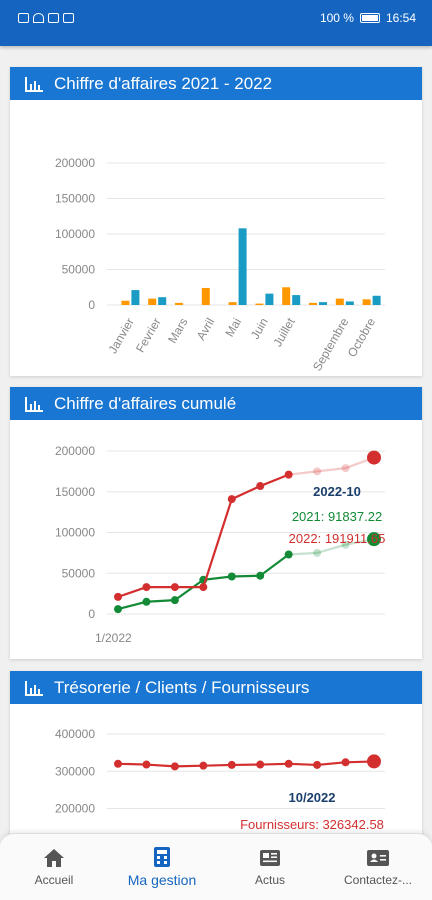 Image resolution: width=432 pixels, height=900 pixels. What do you see at coordinates (121, 336) in the screenshot?
I see `x-tick-label: Janvier` at bounding box center [121, 336].